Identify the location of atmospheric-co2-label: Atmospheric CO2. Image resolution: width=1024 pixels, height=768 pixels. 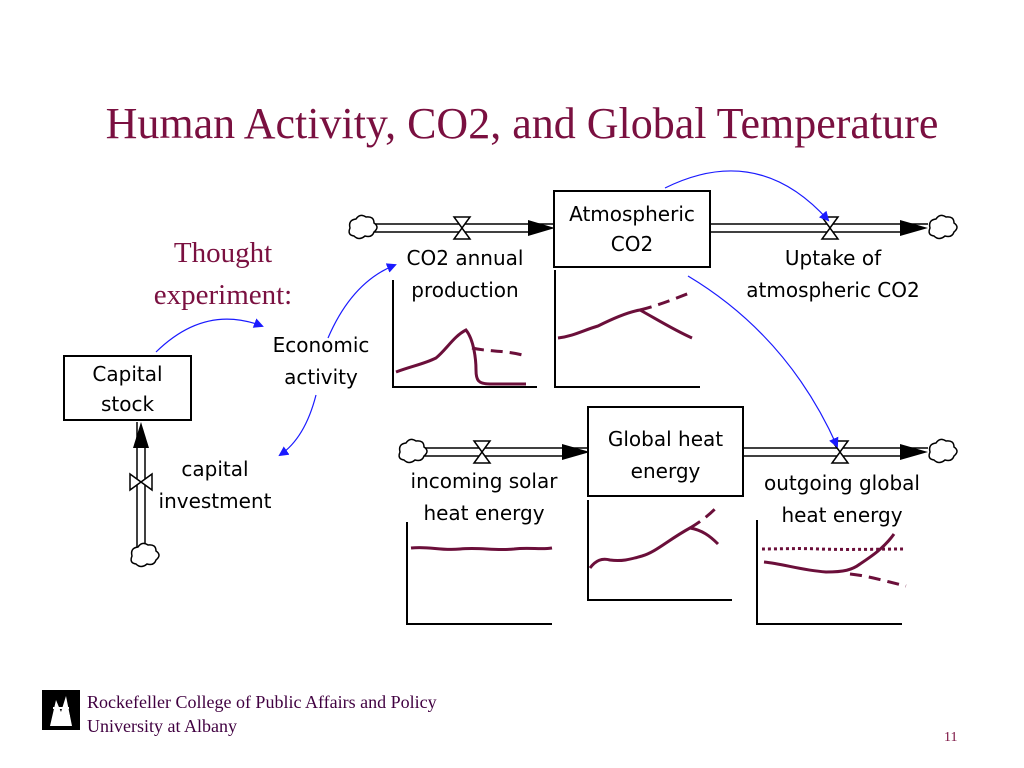
(632, 229).